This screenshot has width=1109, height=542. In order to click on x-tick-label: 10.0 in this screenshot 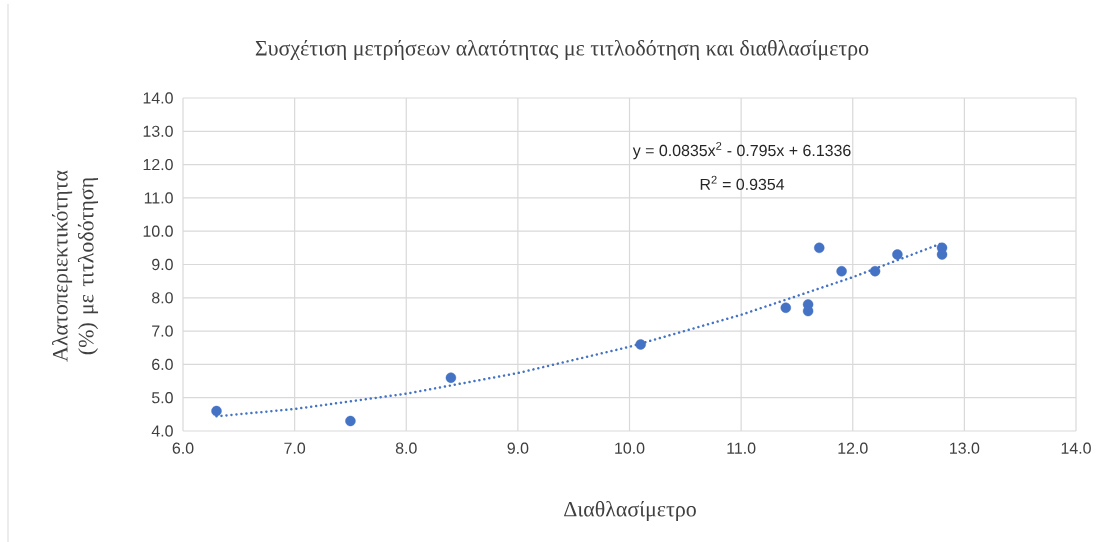, I will do `click(630, 448)`.